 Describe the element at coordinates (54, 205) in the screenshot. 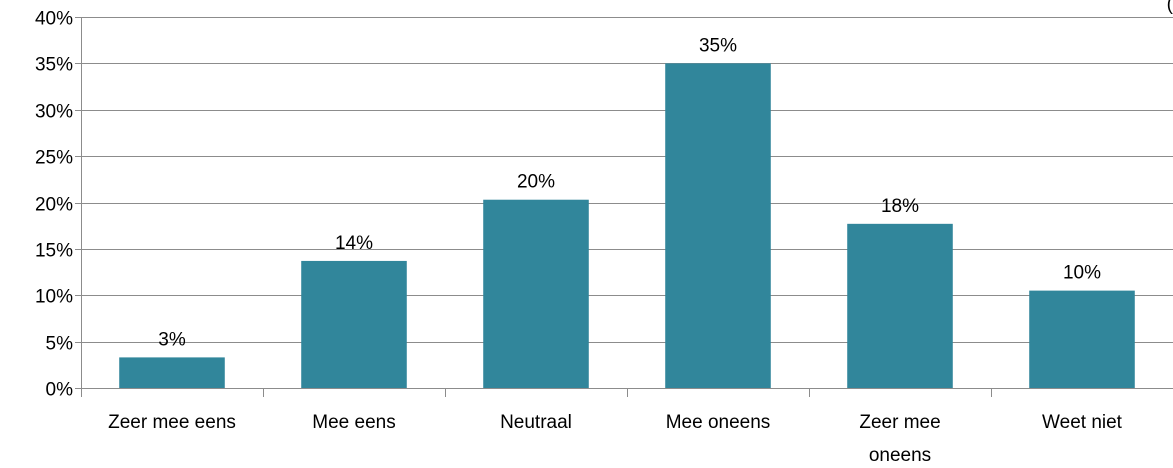

I see `y-tick-label: 20%` at that location.